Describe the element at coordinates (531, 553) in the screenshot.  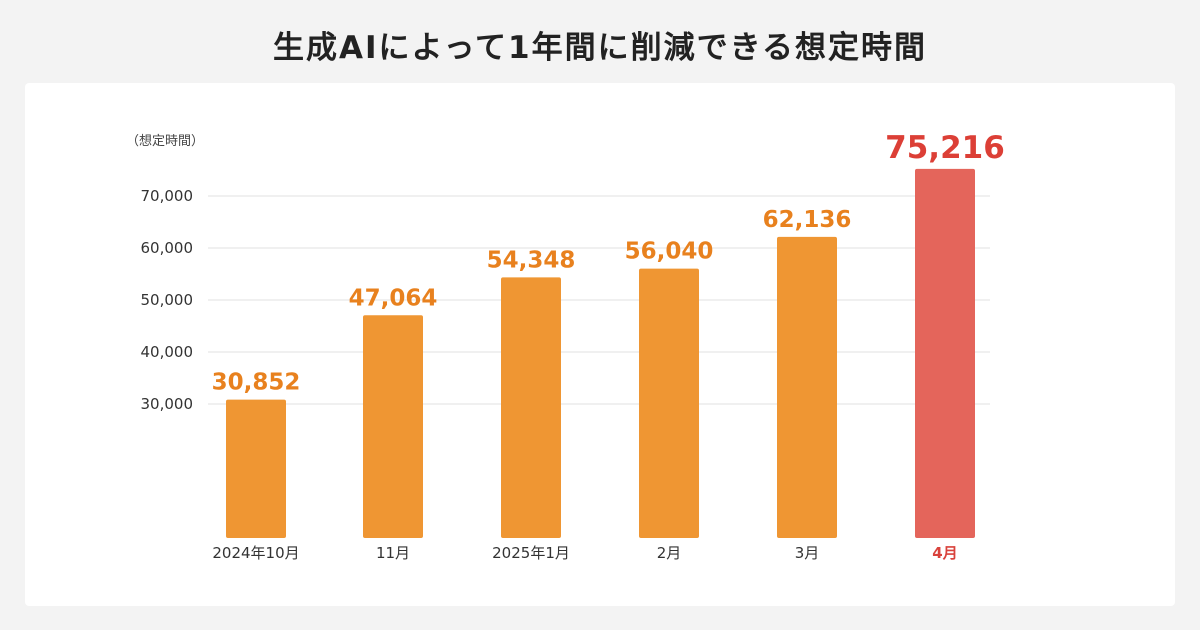
I see `x-category-label: 2025年1月` at that location.